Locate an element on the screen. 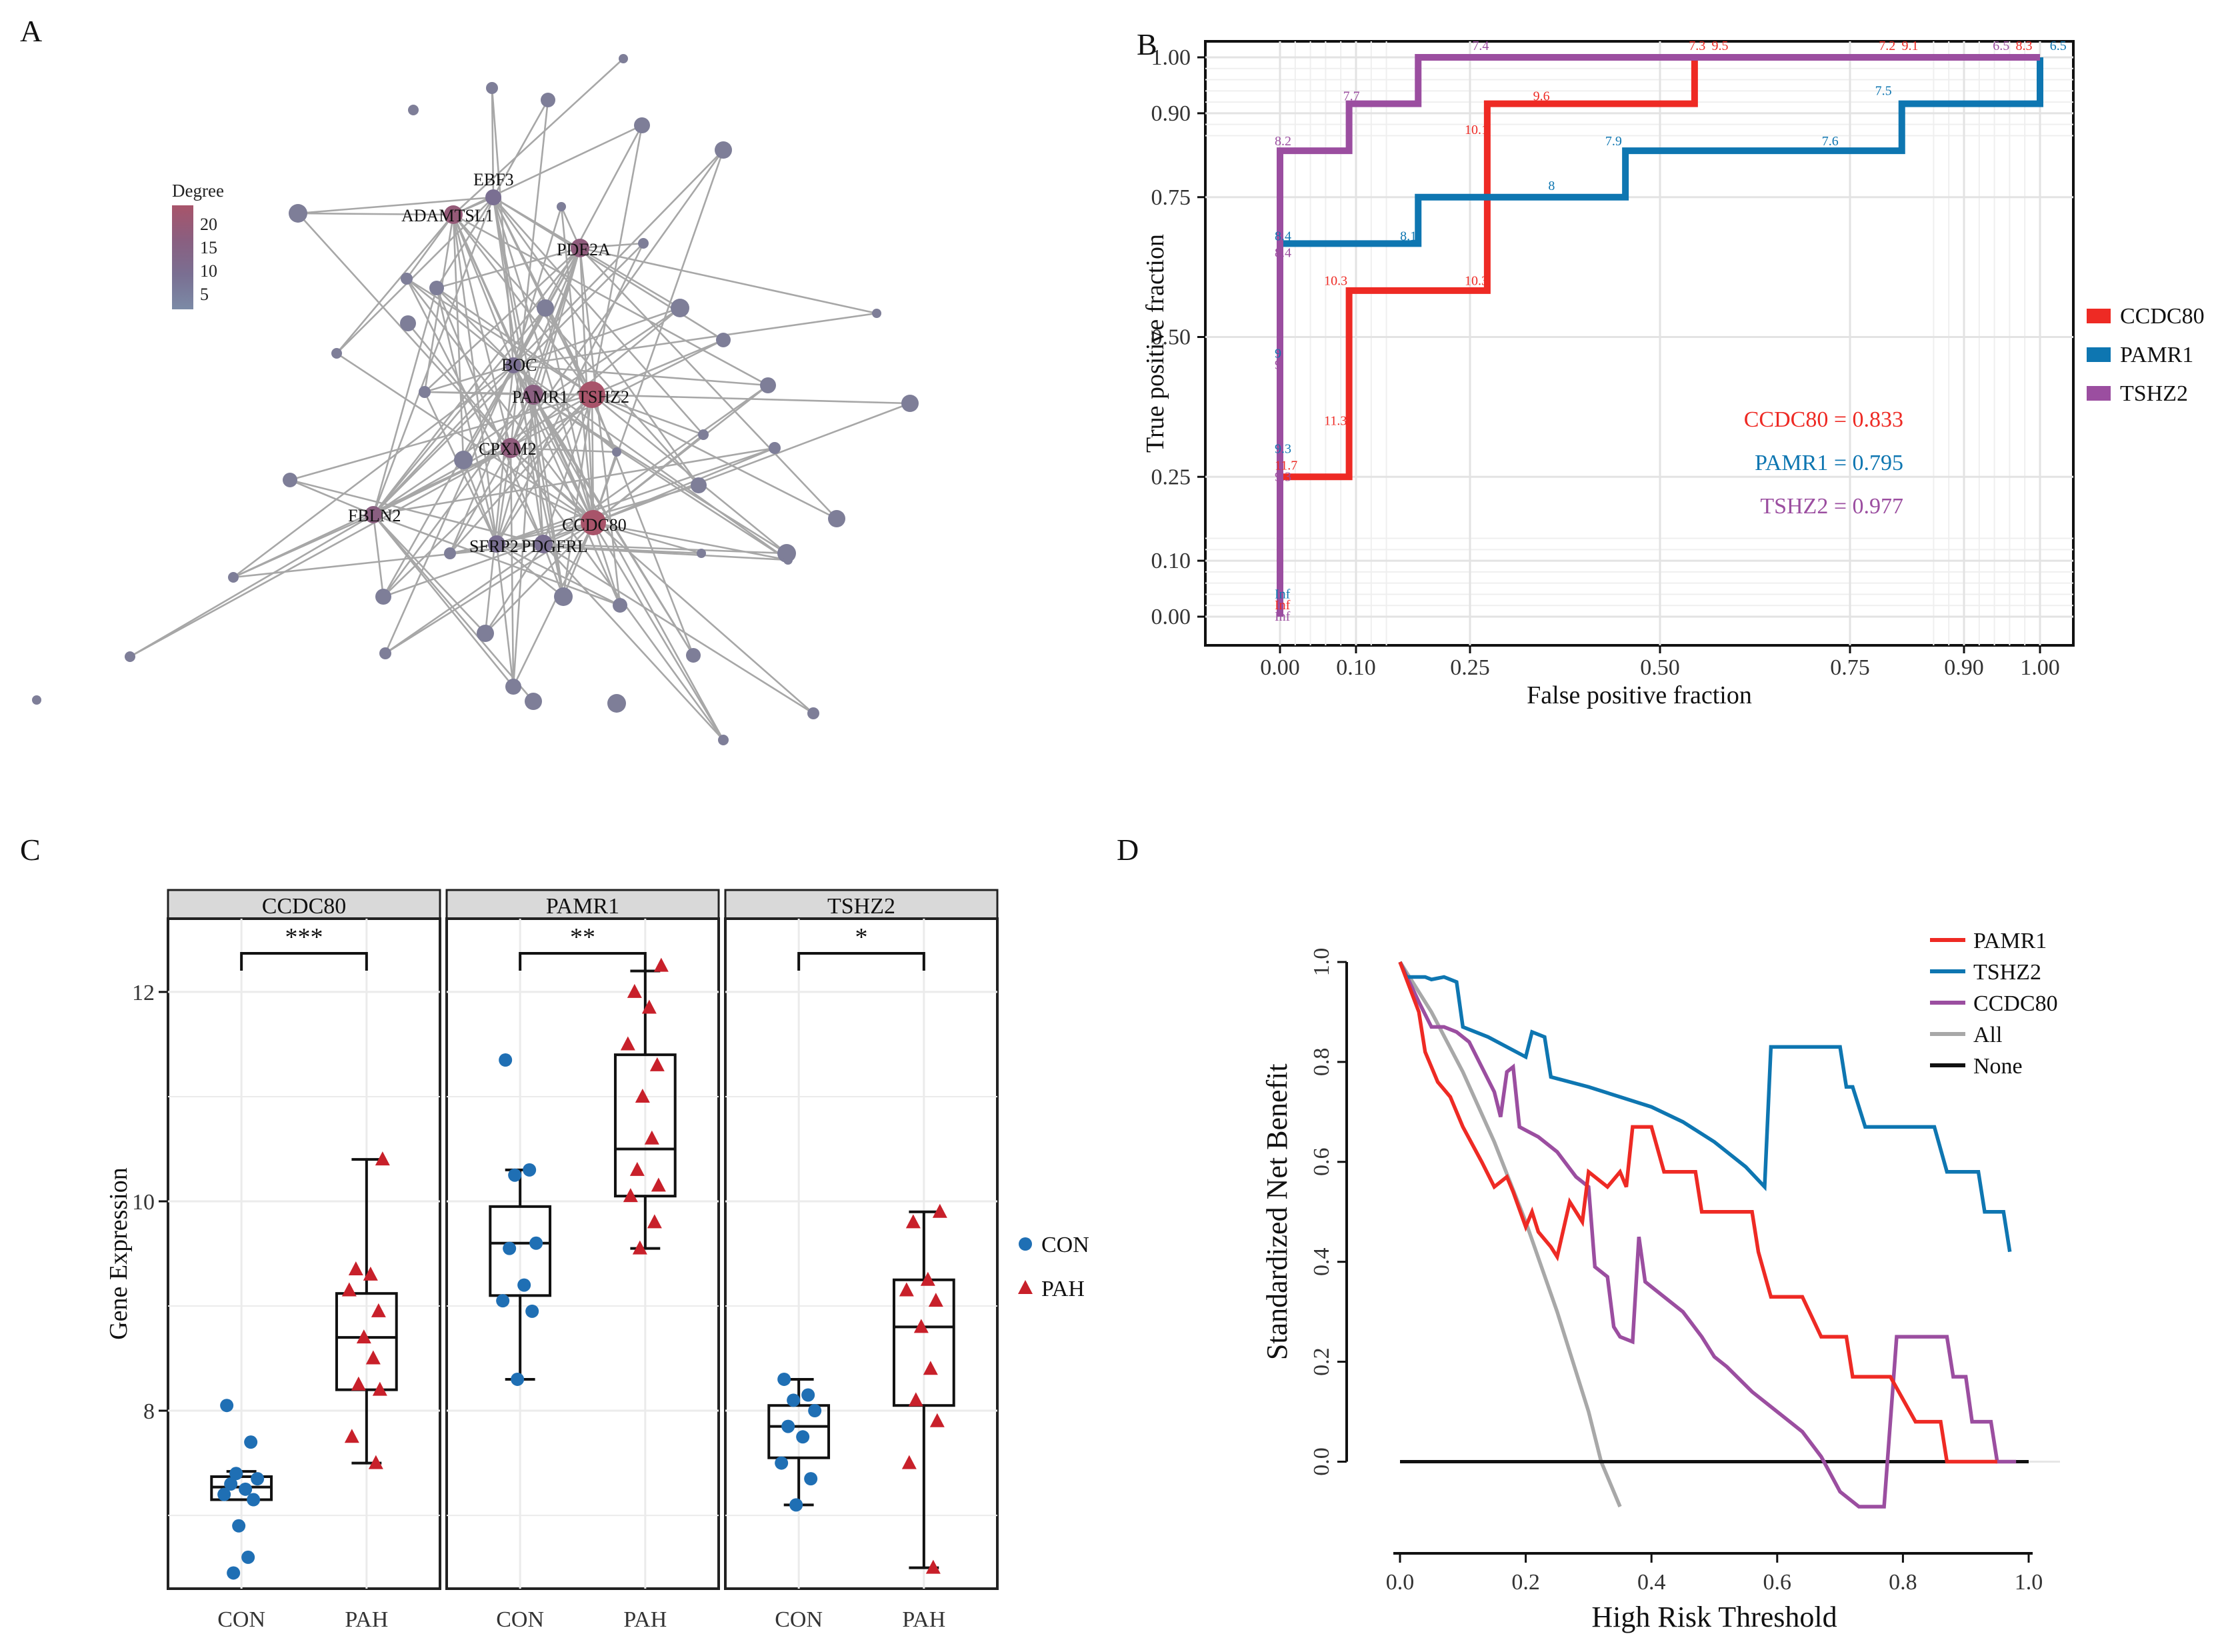 The width and height of the screenshot is (2238, 1652). boxplot-x-tick-label: PAH is located at coordinates (923, 1619).